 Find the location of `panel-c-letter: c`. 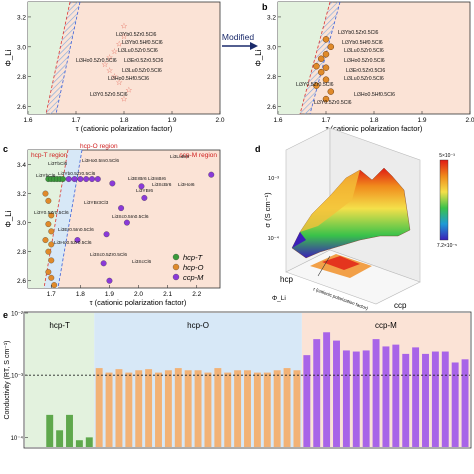

panel-c-letter: c is located at coordinates (5, 149).